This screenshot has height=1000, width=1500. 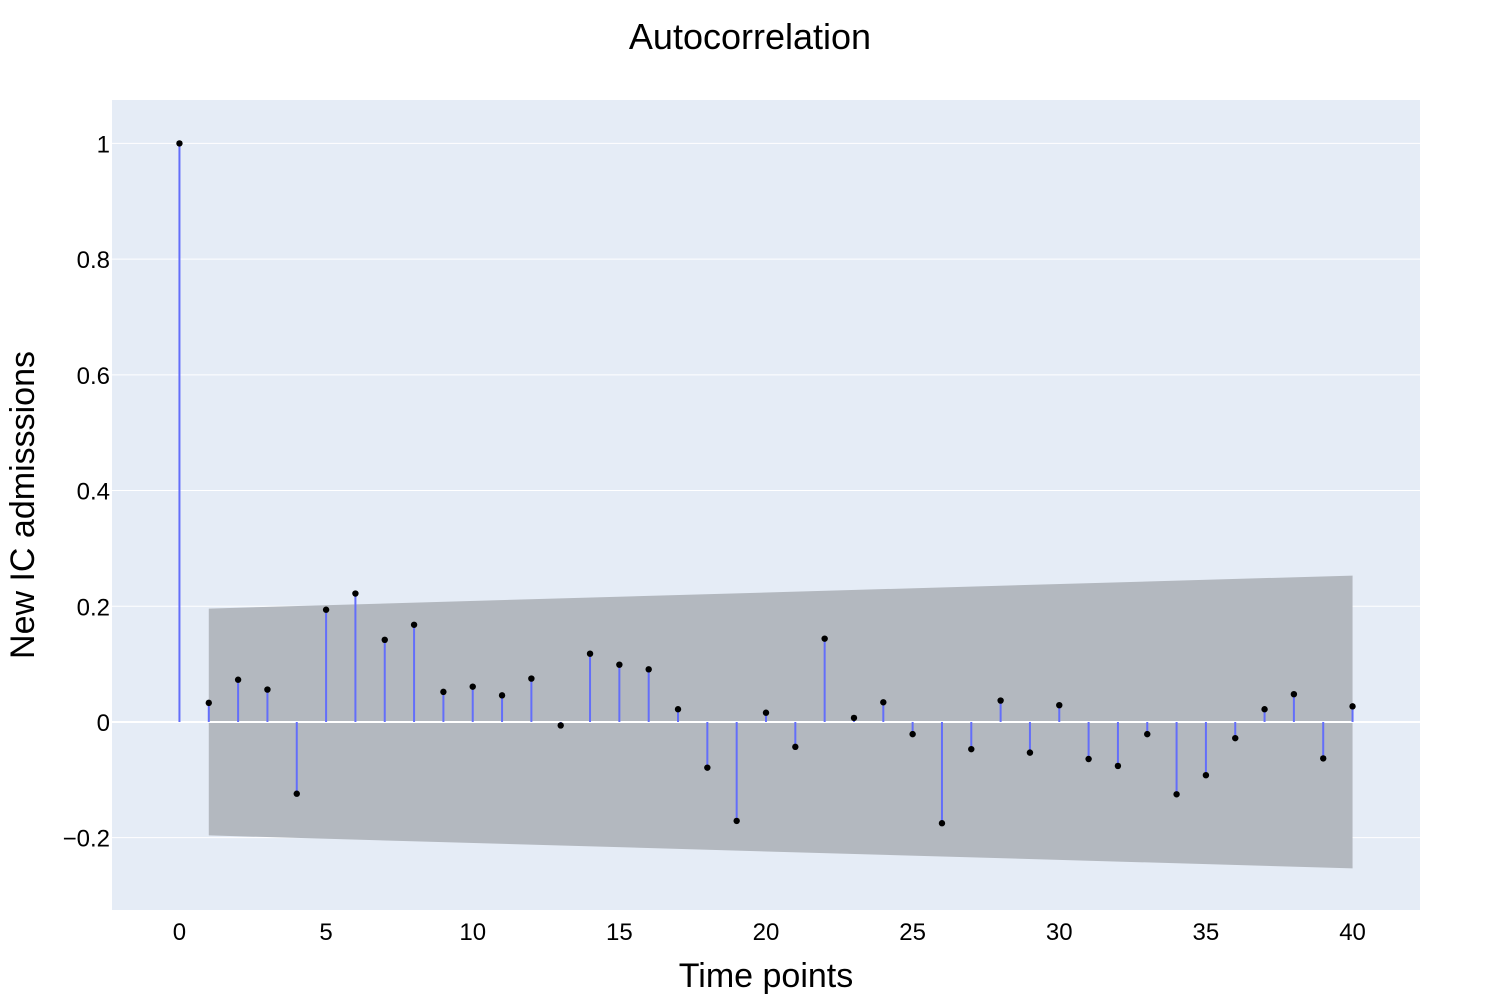 I want to click on x-tick-label: 0, so click(x=179, y=932).